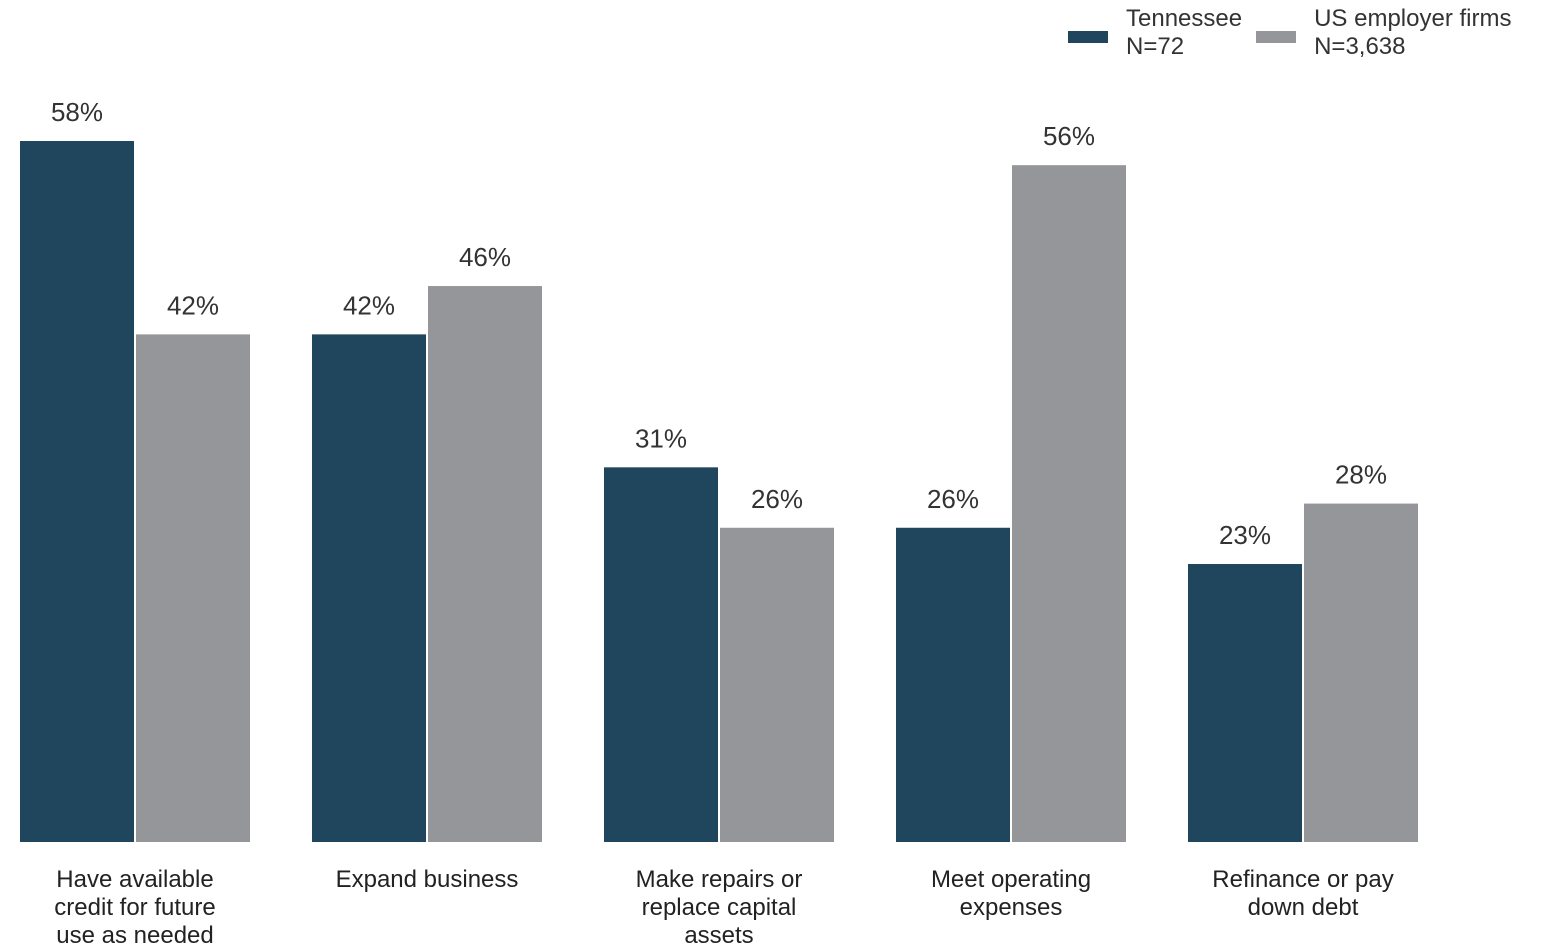 The image size is (1553, 947). I want to click on legend-text-tennessee: Tennessee N=72, so click(1184, 33).